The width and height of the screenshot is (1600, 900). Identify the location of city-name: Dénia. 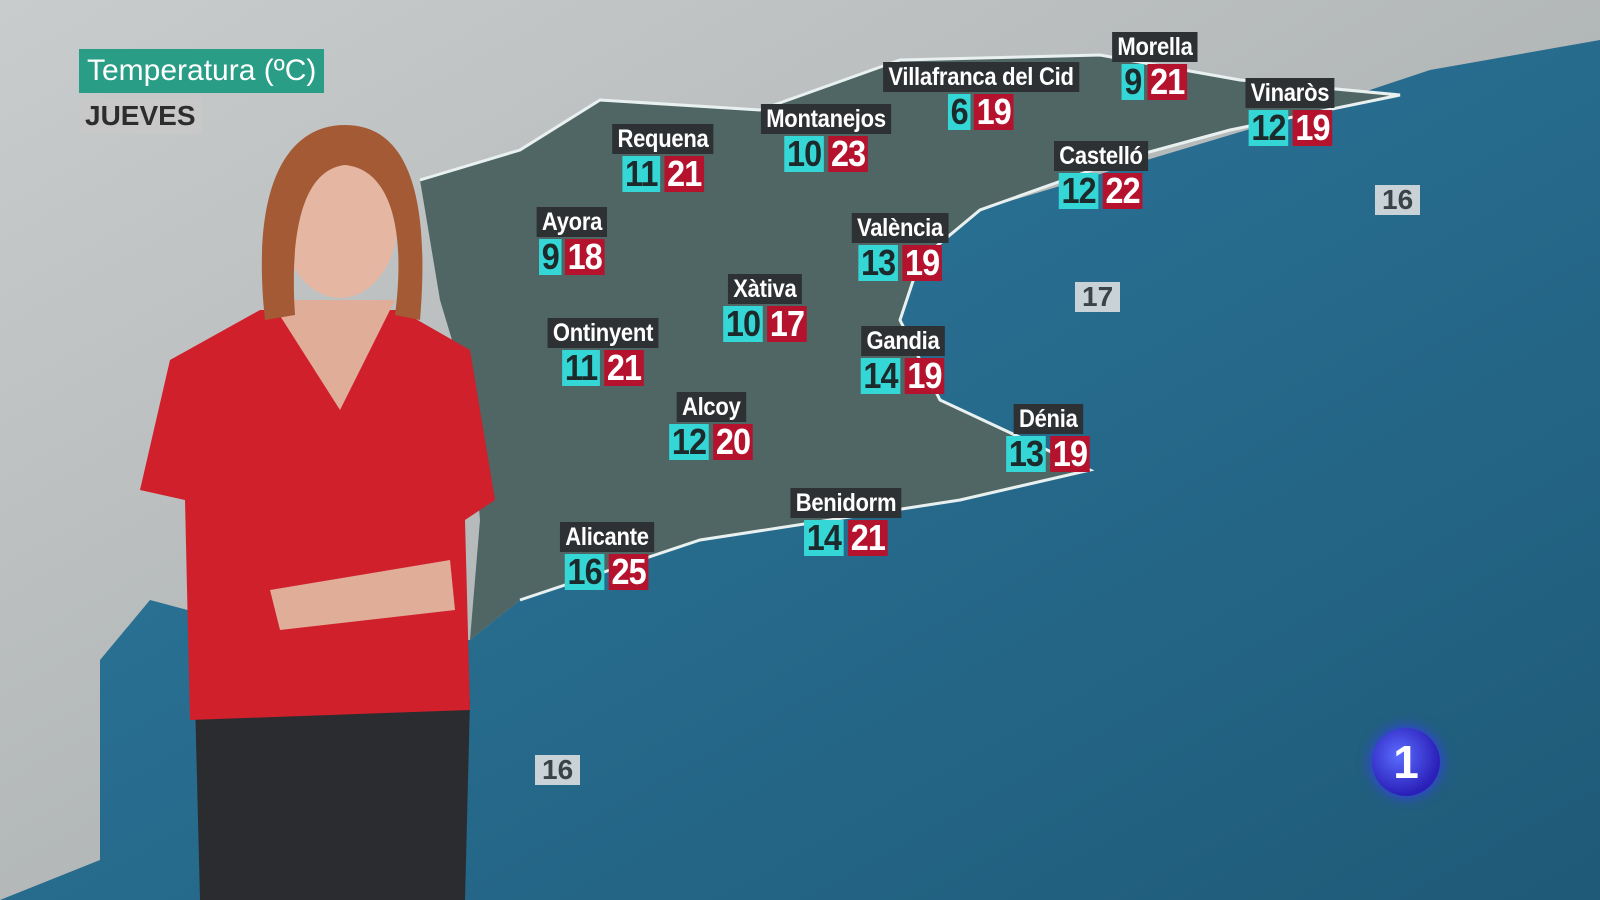
(1048, 419).